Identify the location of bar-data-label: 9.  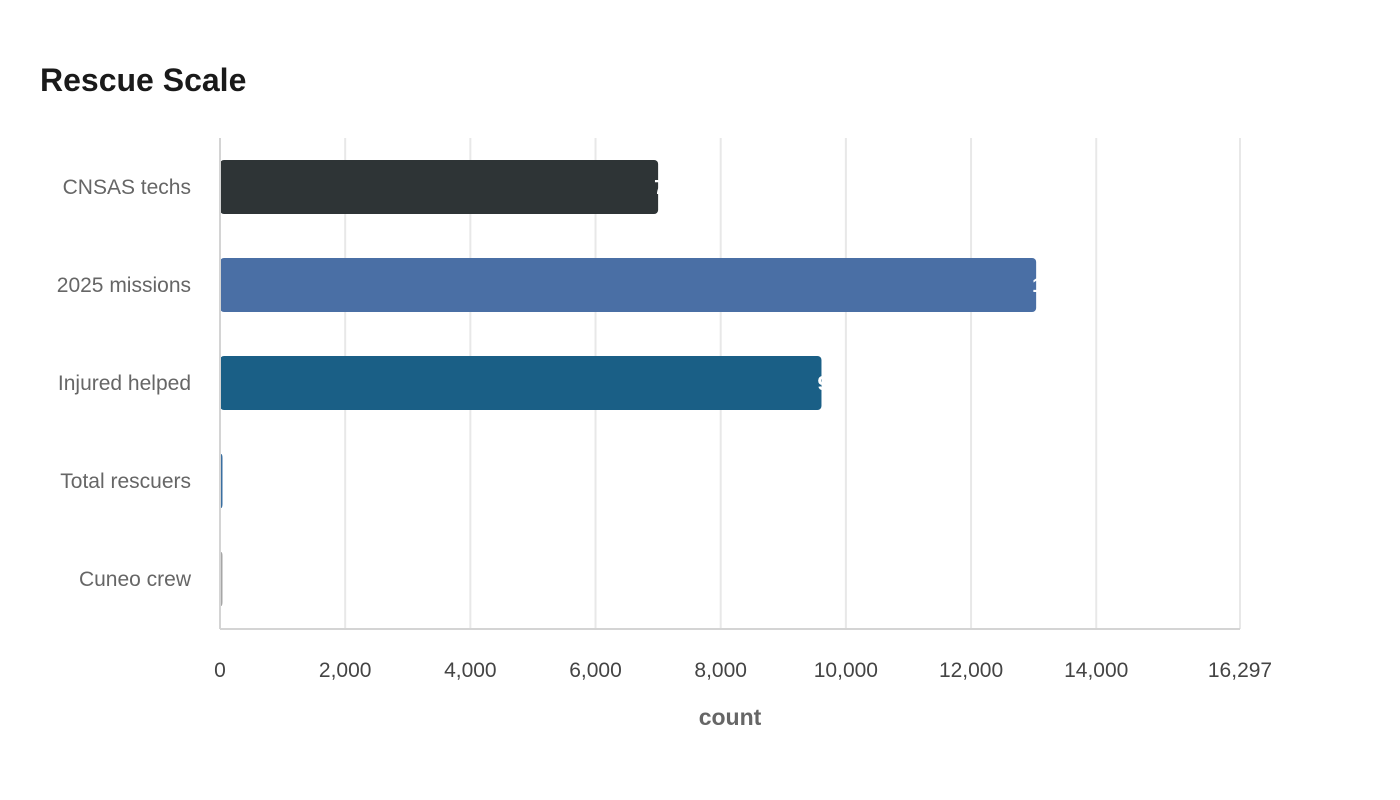
(822, 384).